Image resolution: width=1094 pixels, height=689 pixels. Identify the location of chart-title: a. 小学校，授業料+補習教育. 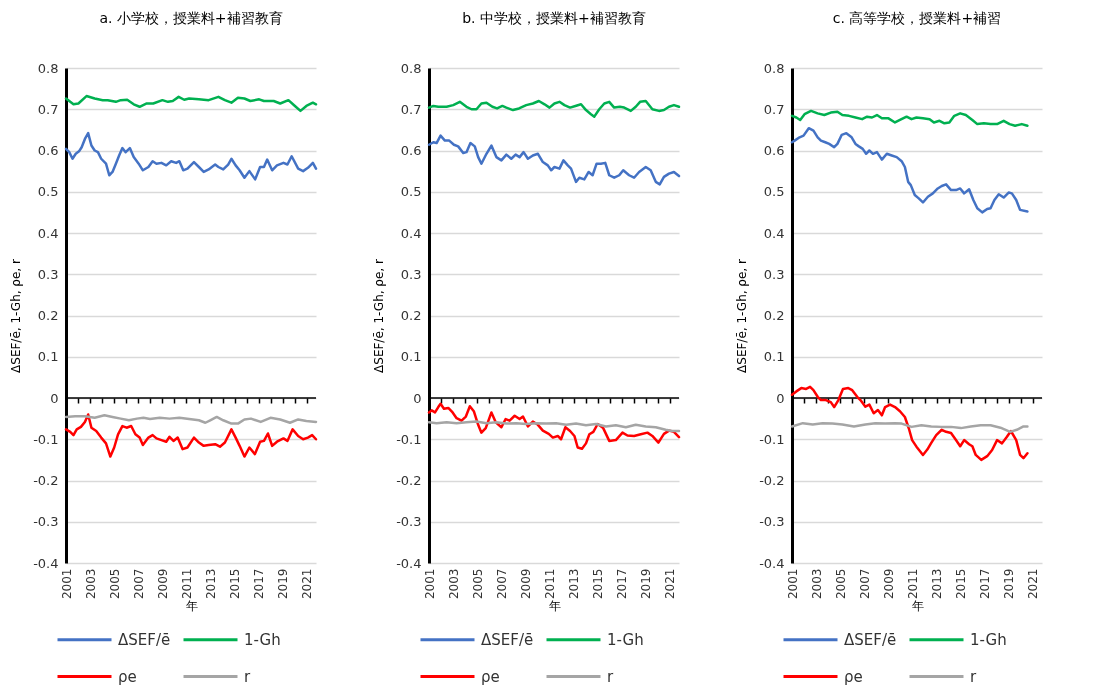
(191, 18).